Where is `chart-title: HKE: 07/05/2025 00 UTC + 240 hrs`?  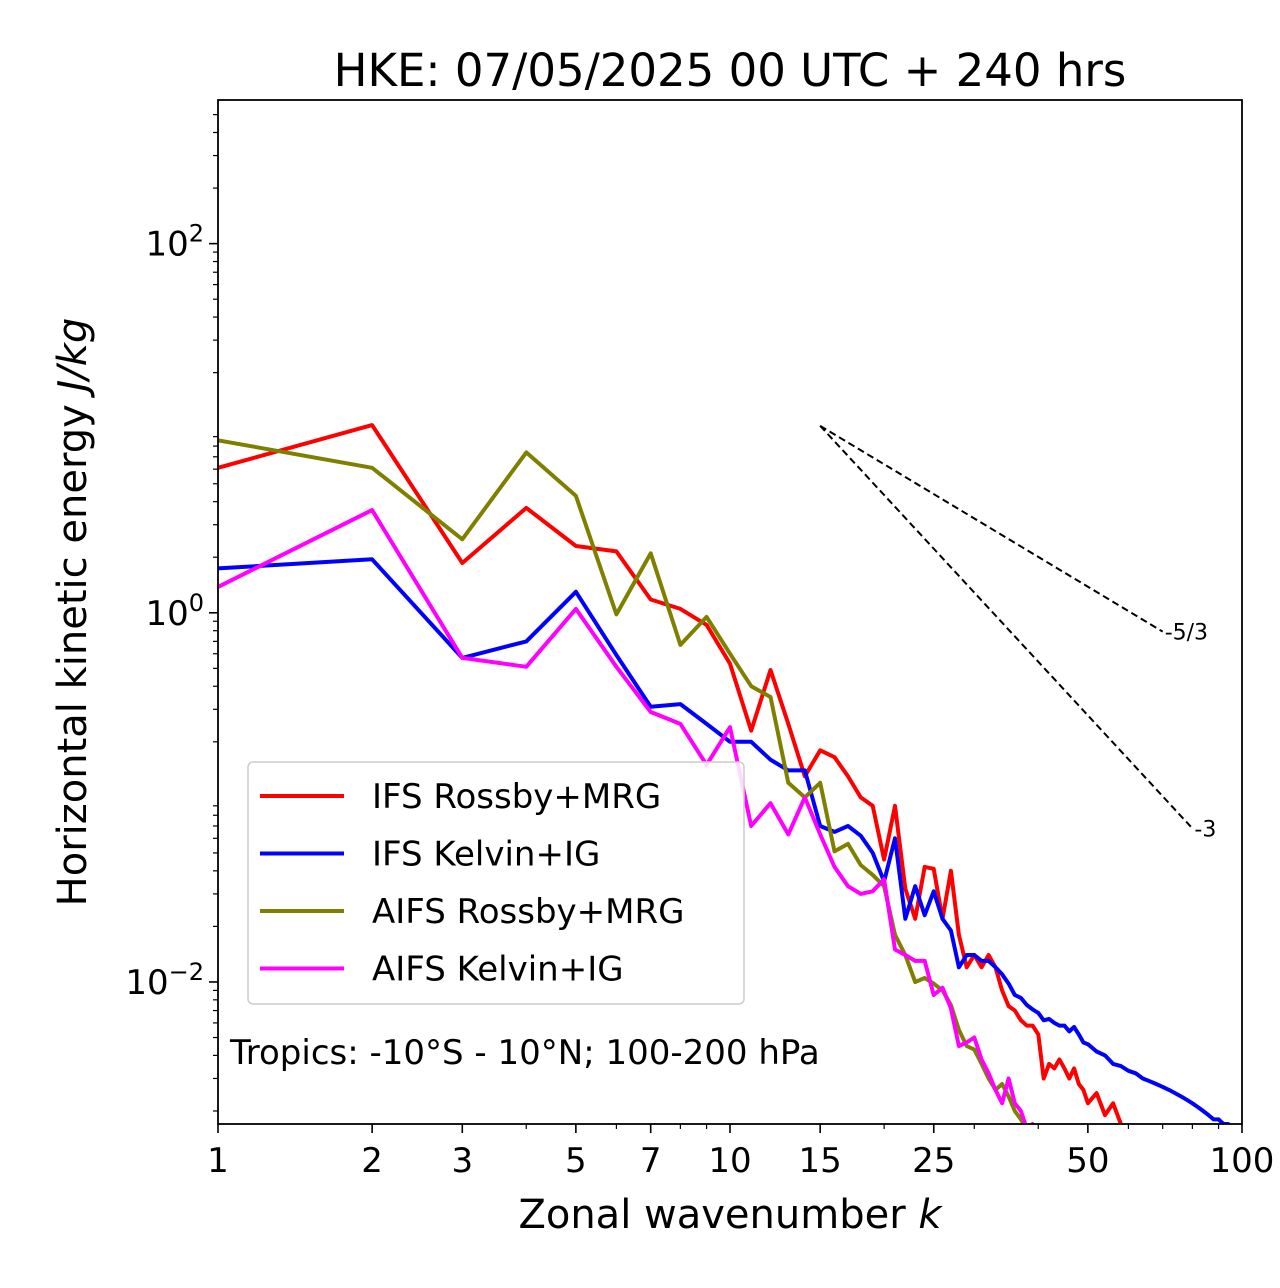
chart-title: HKE: 07/05/2025 00 UTC + 240 hrs is located at coordinates (730, 70).